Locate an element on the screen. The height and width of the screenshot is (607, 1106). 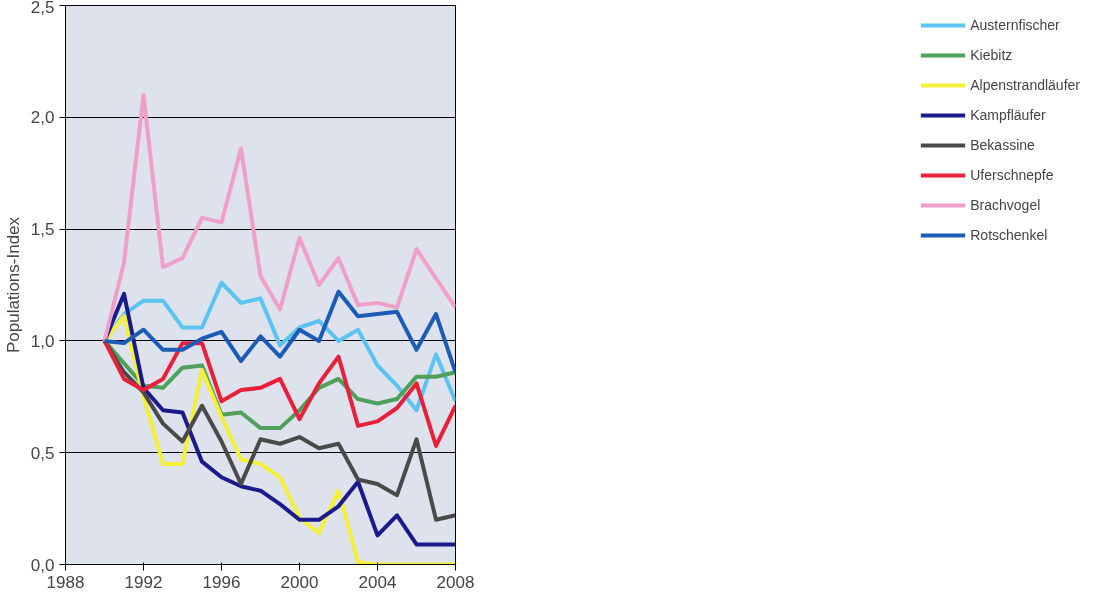
legend-label: Alpenstrandläufer is located at coordinates (1025, 85).